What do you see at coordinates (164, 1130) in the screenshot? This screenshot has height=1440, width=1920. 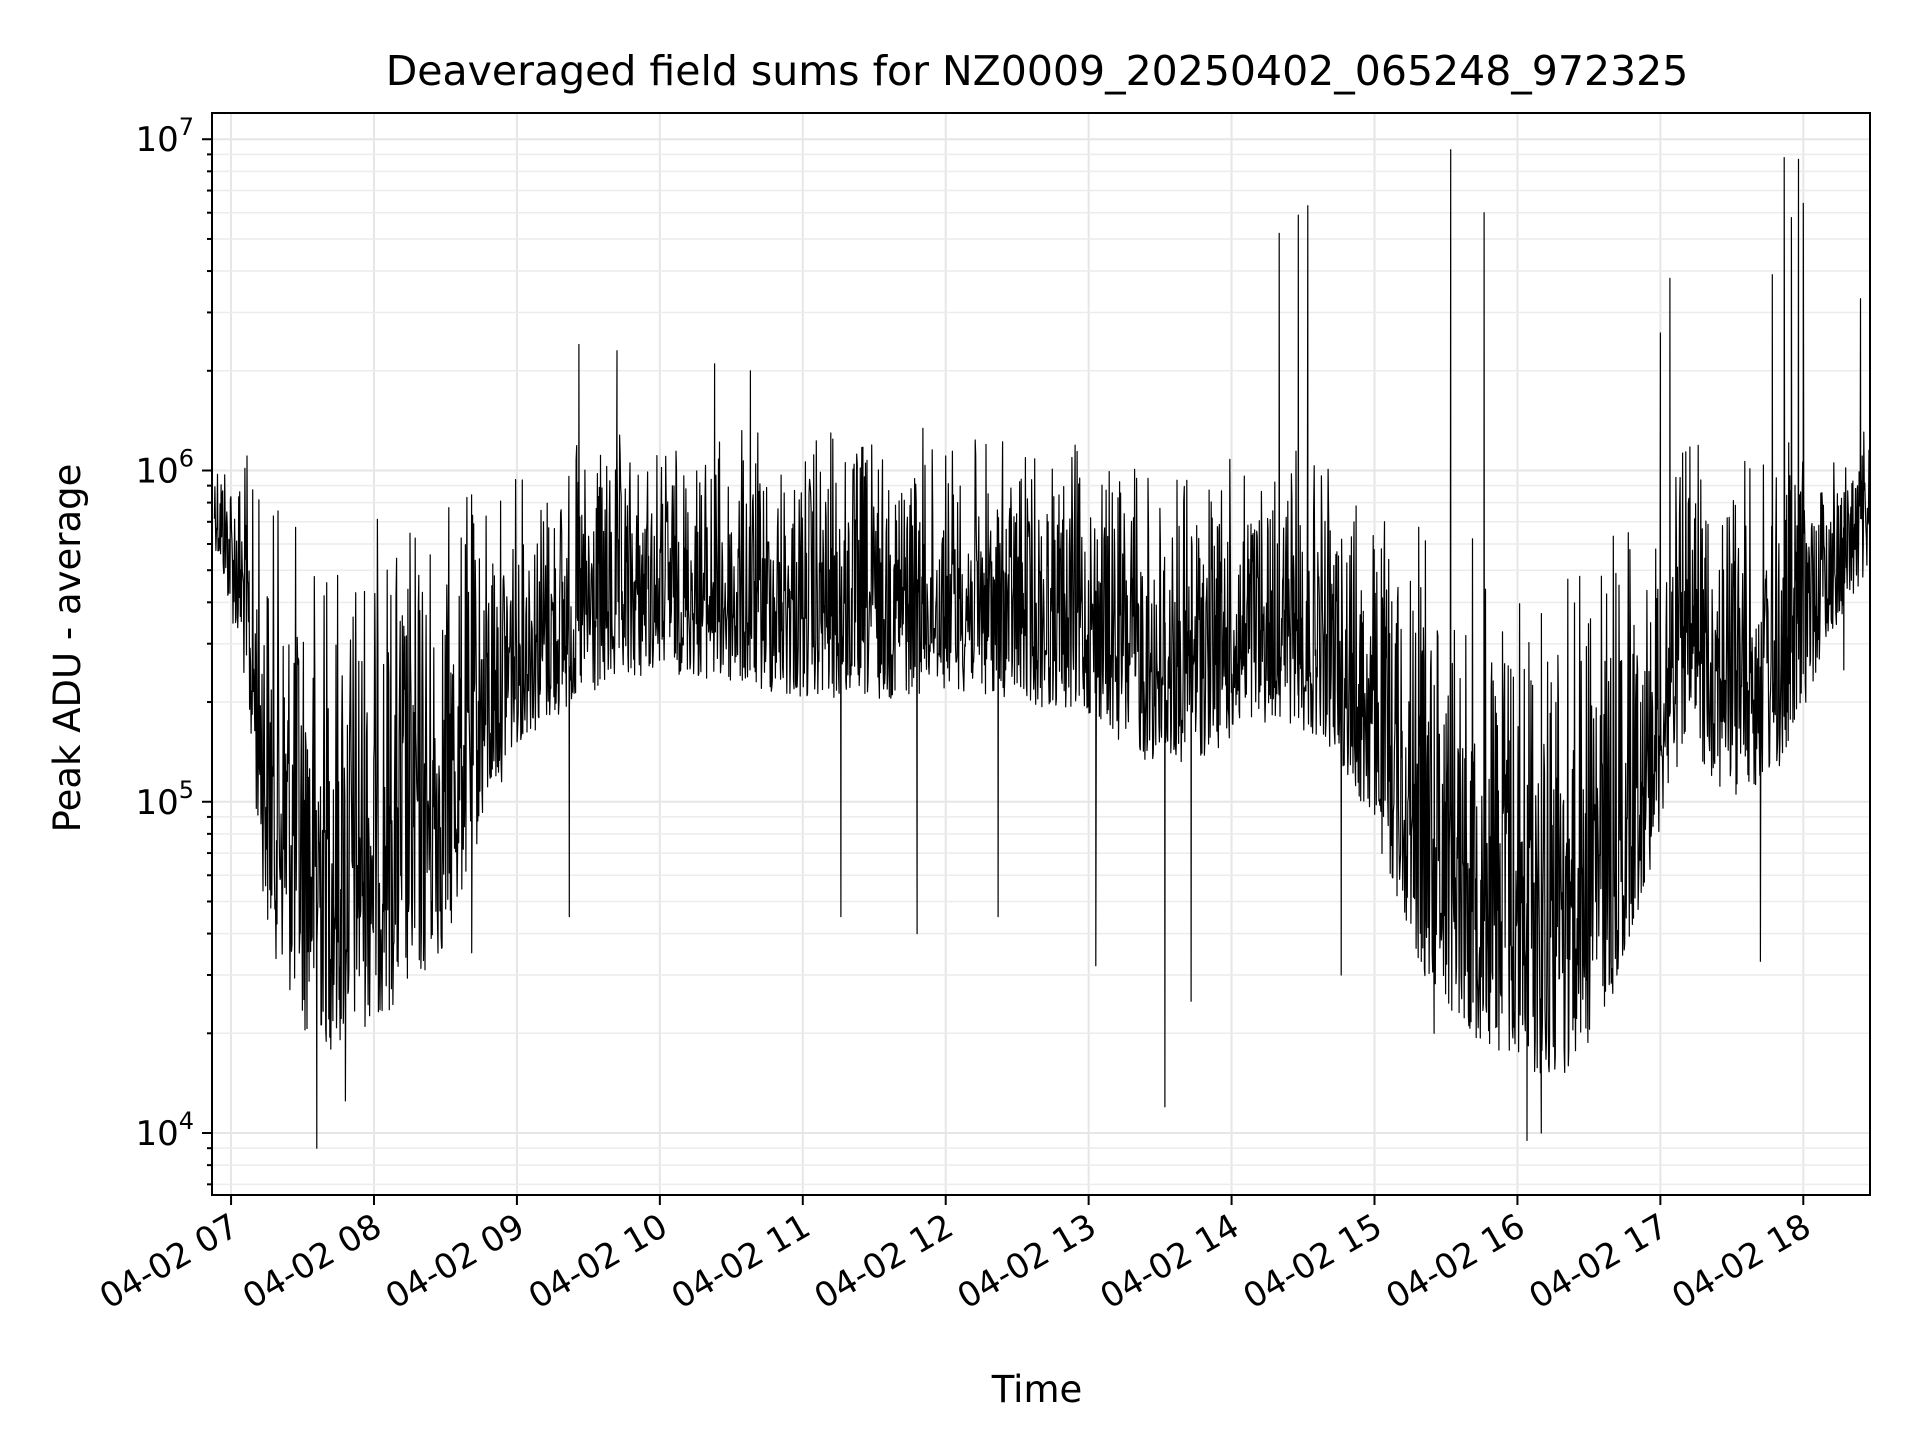 I see `y-tick-label: 10⁴` at bounding box center [164, 1130].